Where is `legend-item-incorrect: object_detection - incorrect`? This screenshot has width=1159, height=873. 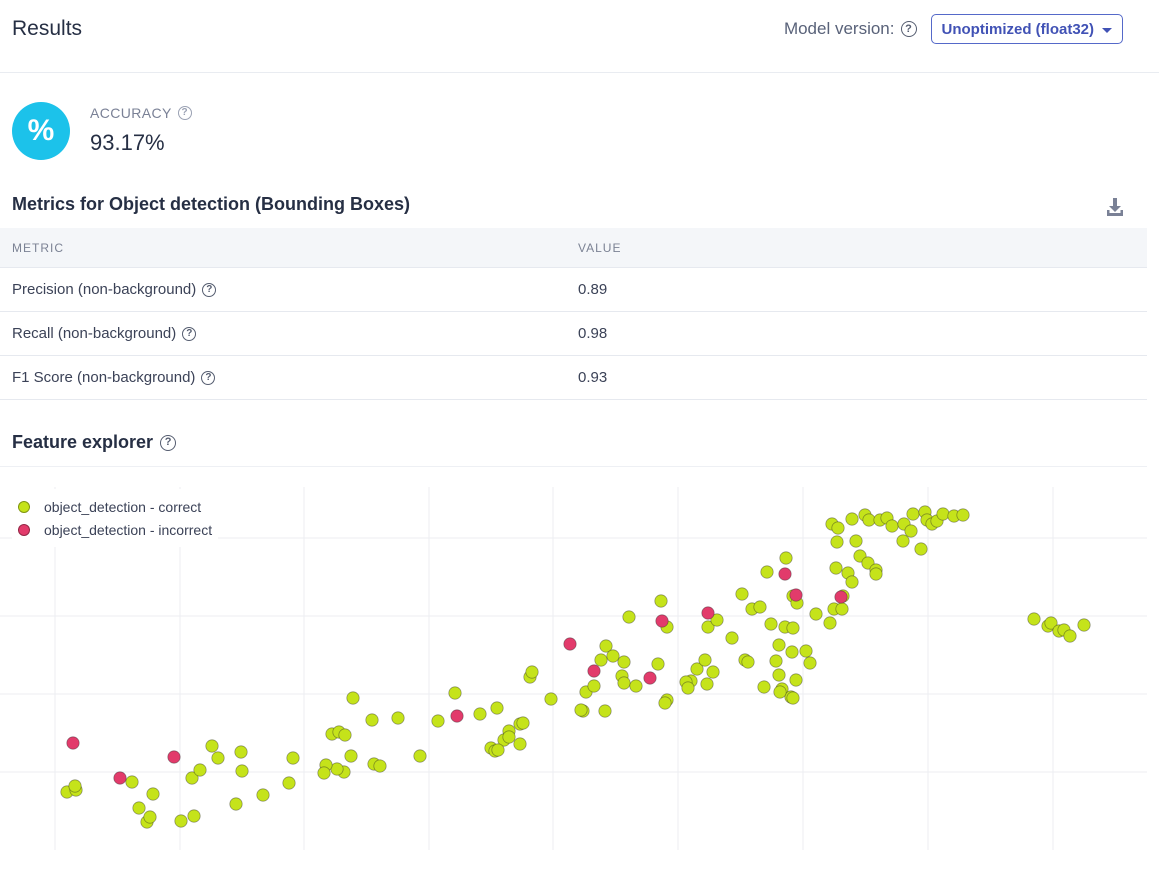 legend-item-incorrect: object_detection - incorrect is located at coordinates (115, 529).